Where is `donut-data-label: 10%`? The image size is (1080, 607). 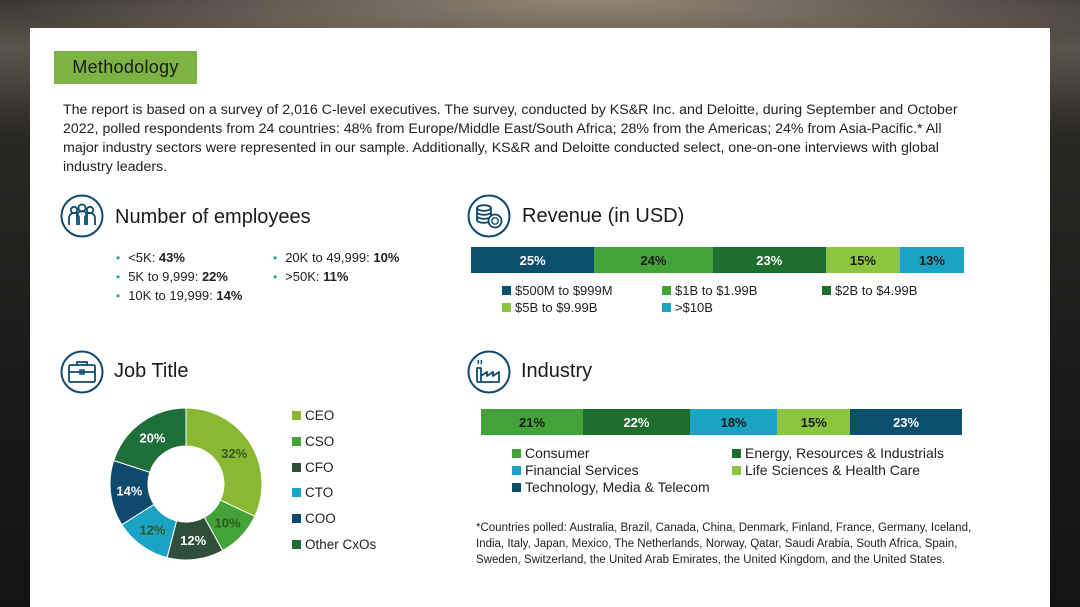
donut-data-label: 10% is located at coordinates (228, 523).